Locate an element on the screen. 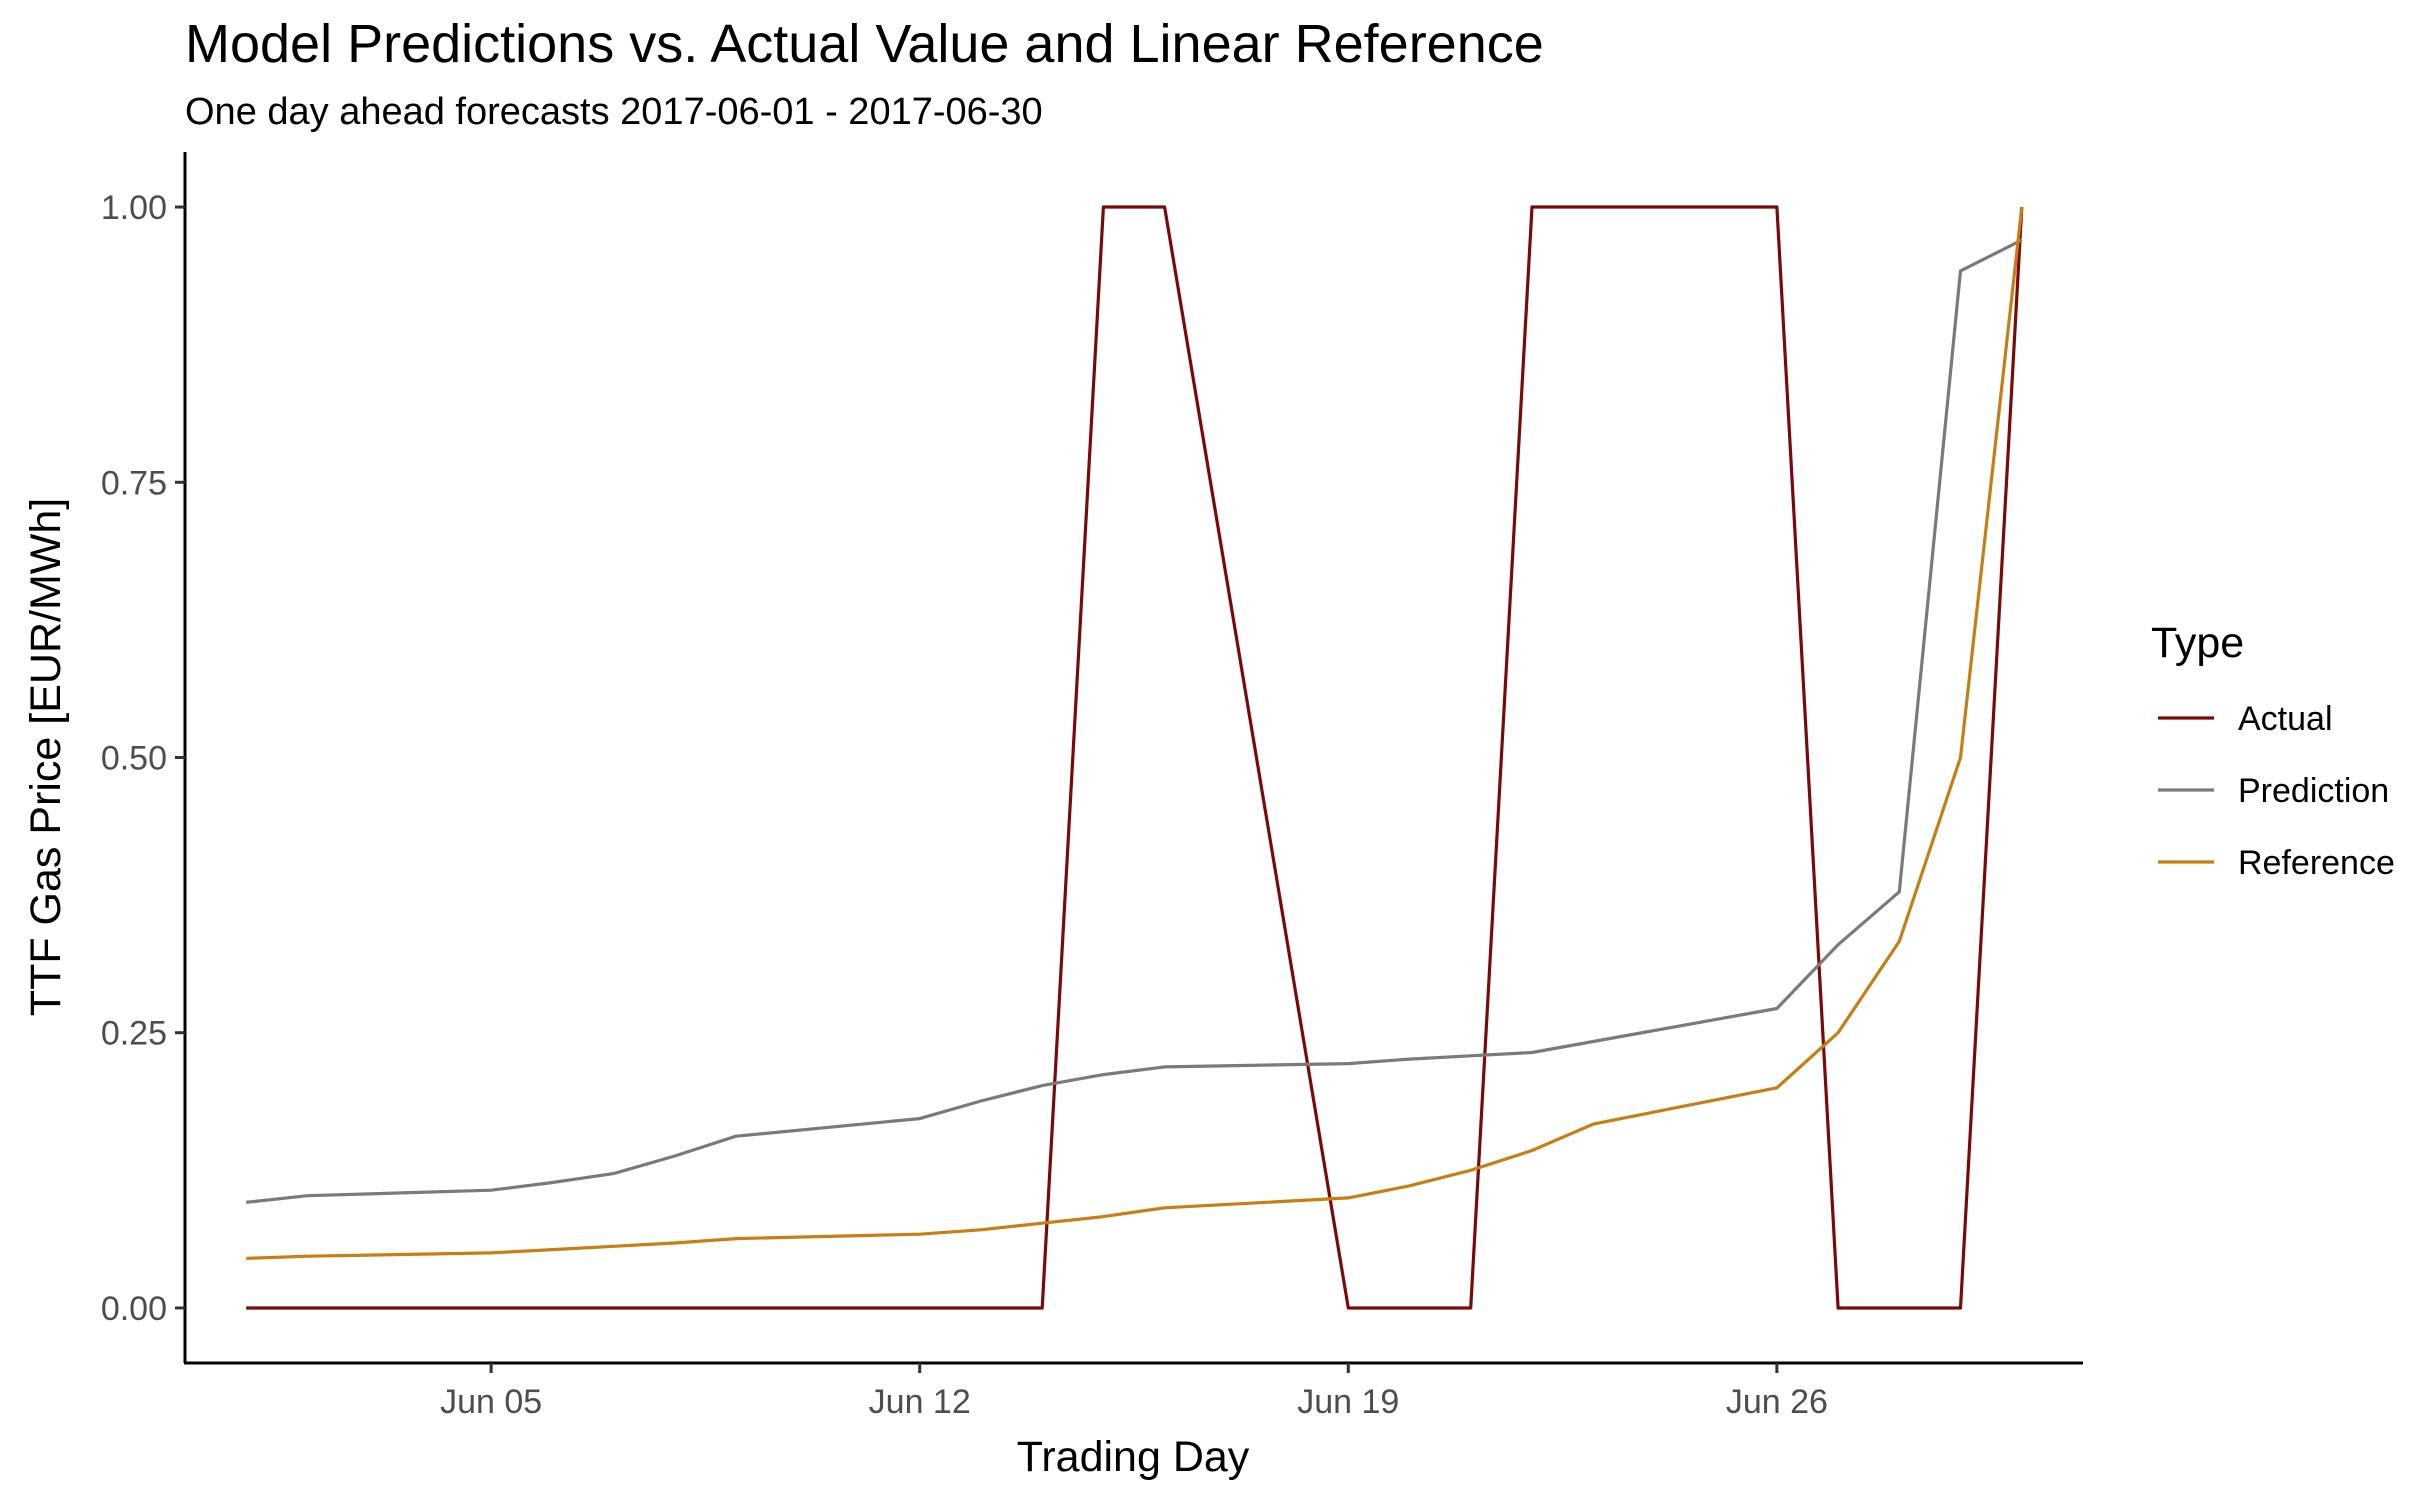 Image resolution: width=2433 pixels, height=1494 pixels. y-axis-title: TTF Gas Price [EUR/MWh] is located at coordinates (46, 757).